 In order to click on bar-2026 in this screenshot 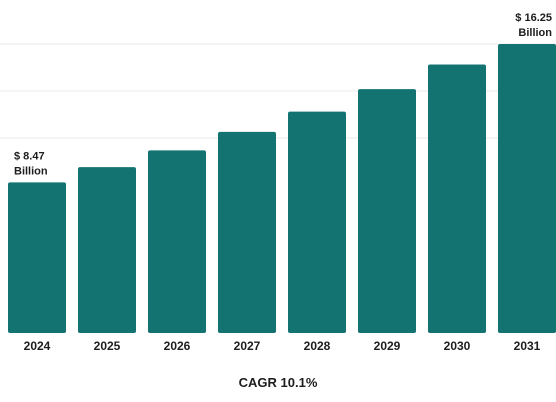, I will do `click(177, 241)`.